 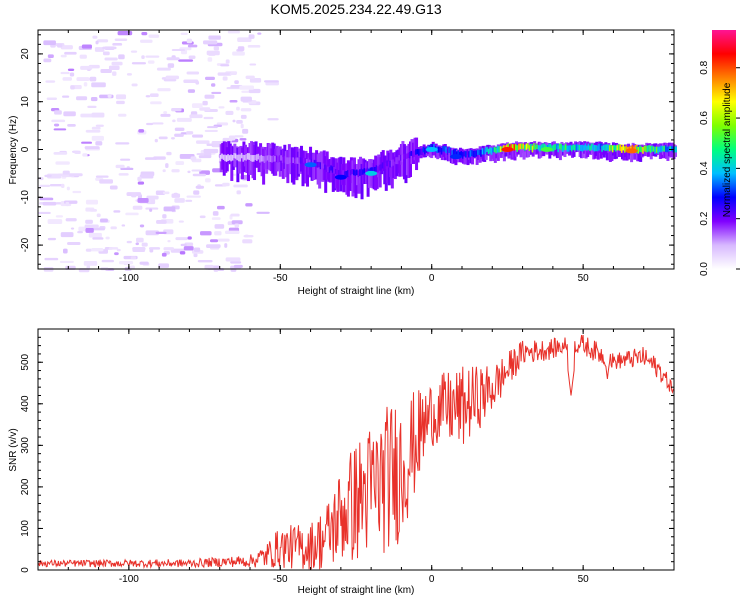 I want to click on snr-y-tick-label: 500, so click(x=25, y=361).